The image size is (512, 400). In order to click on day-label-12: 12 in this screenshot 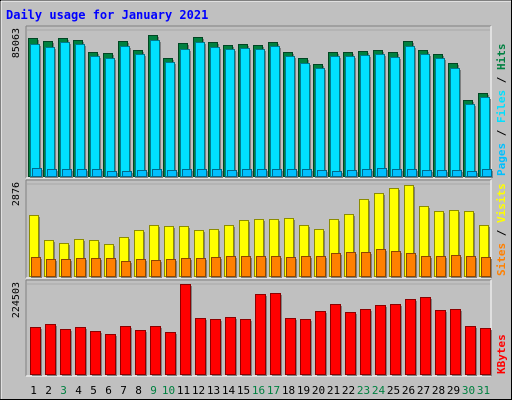, I will do `click(198, 390)`.